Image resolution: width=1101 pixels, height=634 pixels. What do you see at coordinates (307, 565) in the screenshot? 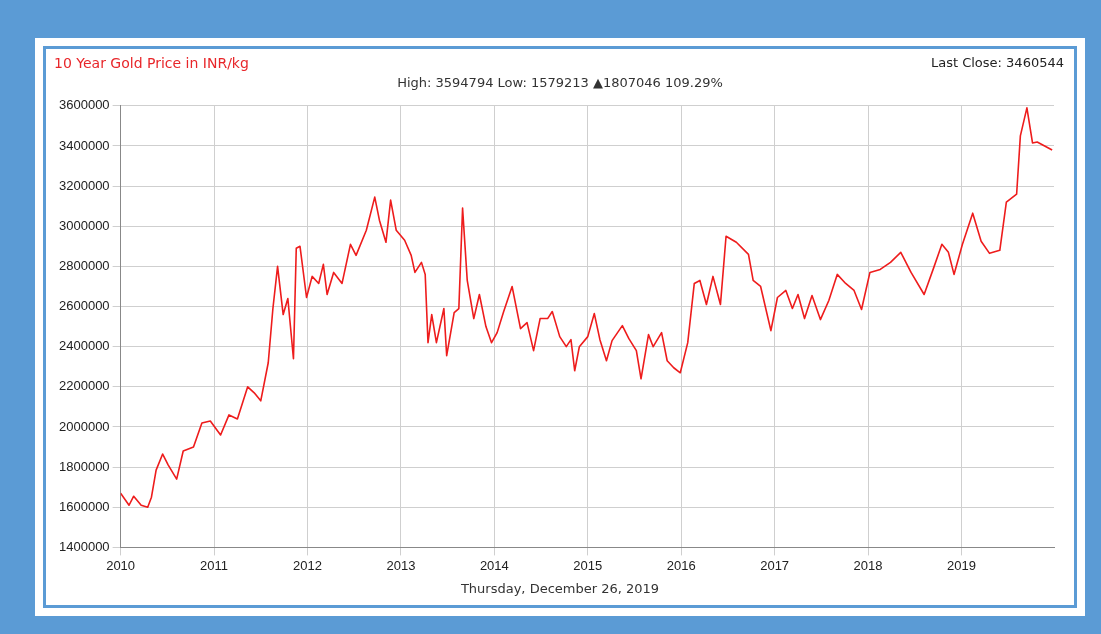
I see `x-tick-label: 2012` at bounding box center [307, 565].